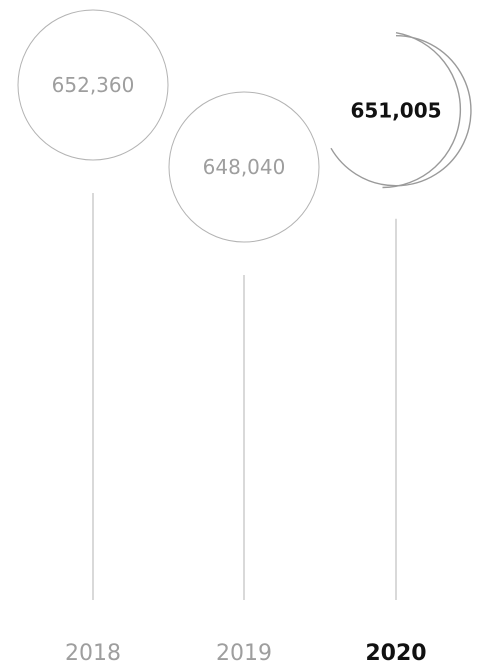 The width and height of the screenshot is (483, 668). I want to click on value-label-2020: 651,005, so click(395, 111).